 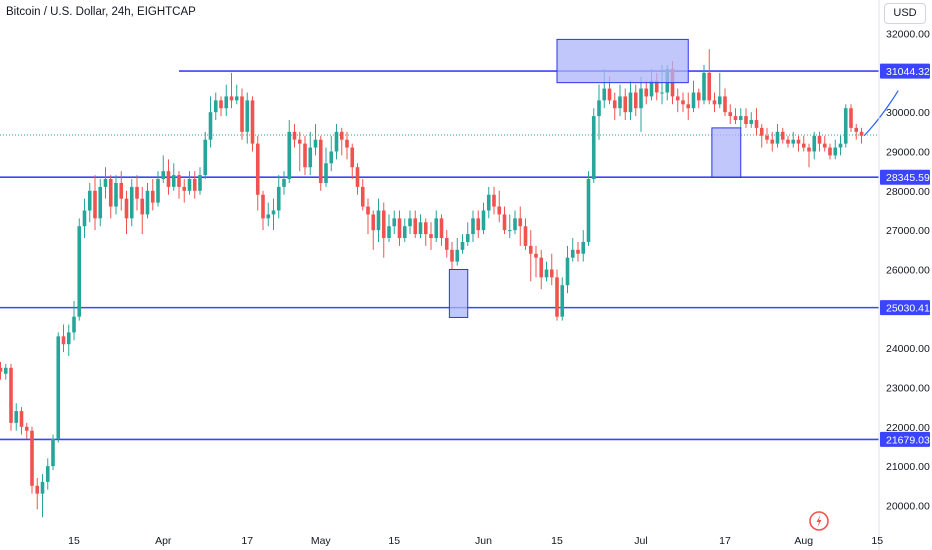 What do you see at coordinates (908, 309) in the screenshot?
I see `level-price-label: 25030.41` at bounding box center [908, 309].